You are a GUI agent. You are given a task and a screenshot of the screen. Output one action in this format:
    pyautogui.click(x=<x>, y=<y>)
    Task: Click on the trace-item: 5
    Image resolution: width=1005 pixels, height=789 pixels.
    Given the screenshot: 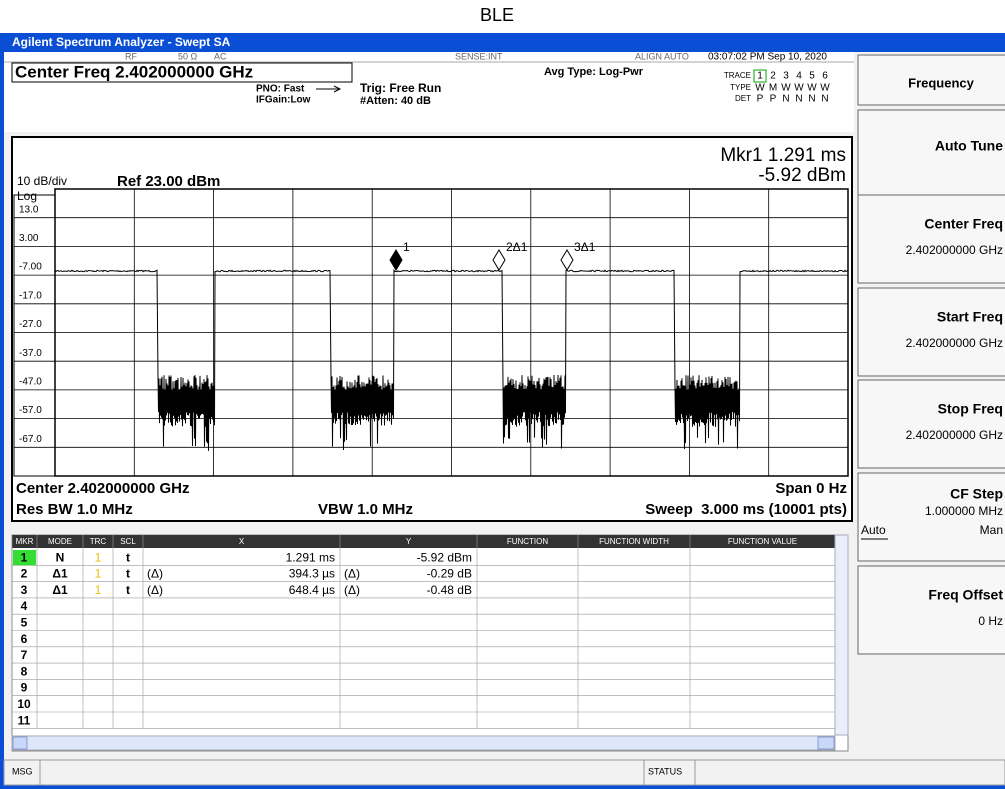 What is the action you would take?
    pyautogui.click(x=812, y=76)
    